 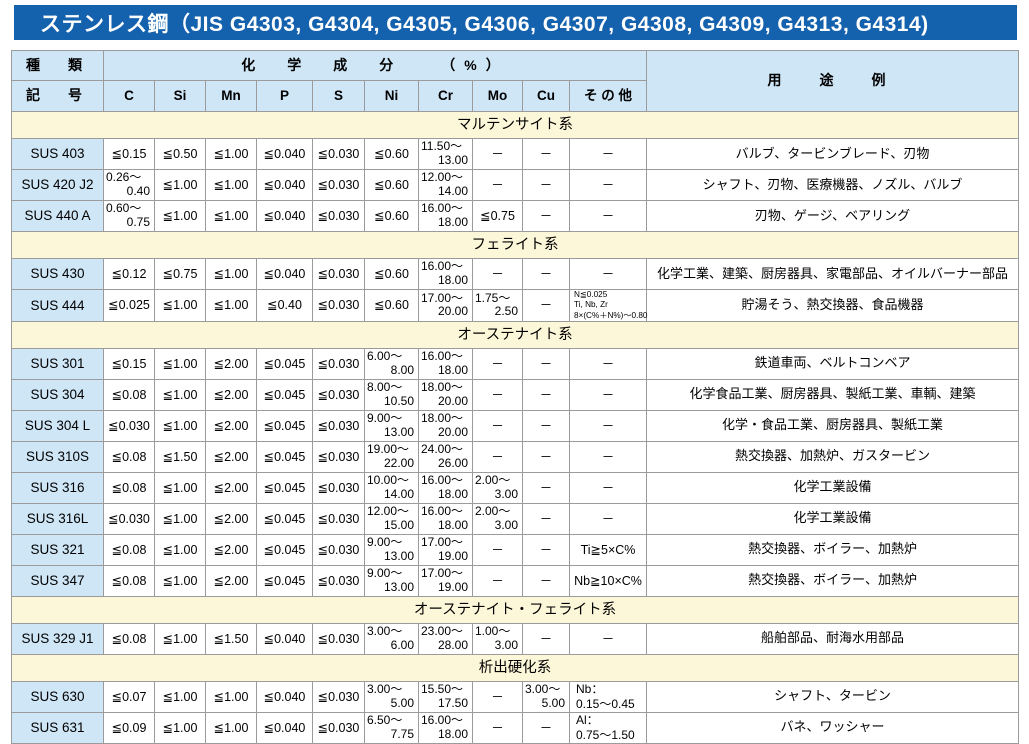 What do you see at coordinates (391, 696) in the screenshot?
I see `cell-ni: 3.00～ 5.00` at bounding box center [391, 696].